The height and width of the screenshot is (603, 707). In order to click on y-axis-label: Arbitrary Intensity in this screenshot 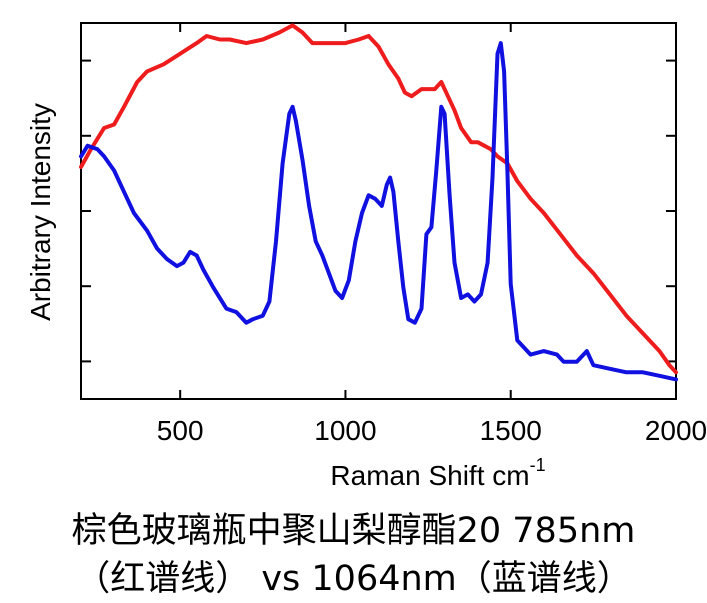, I will do `click(40, 212)`.